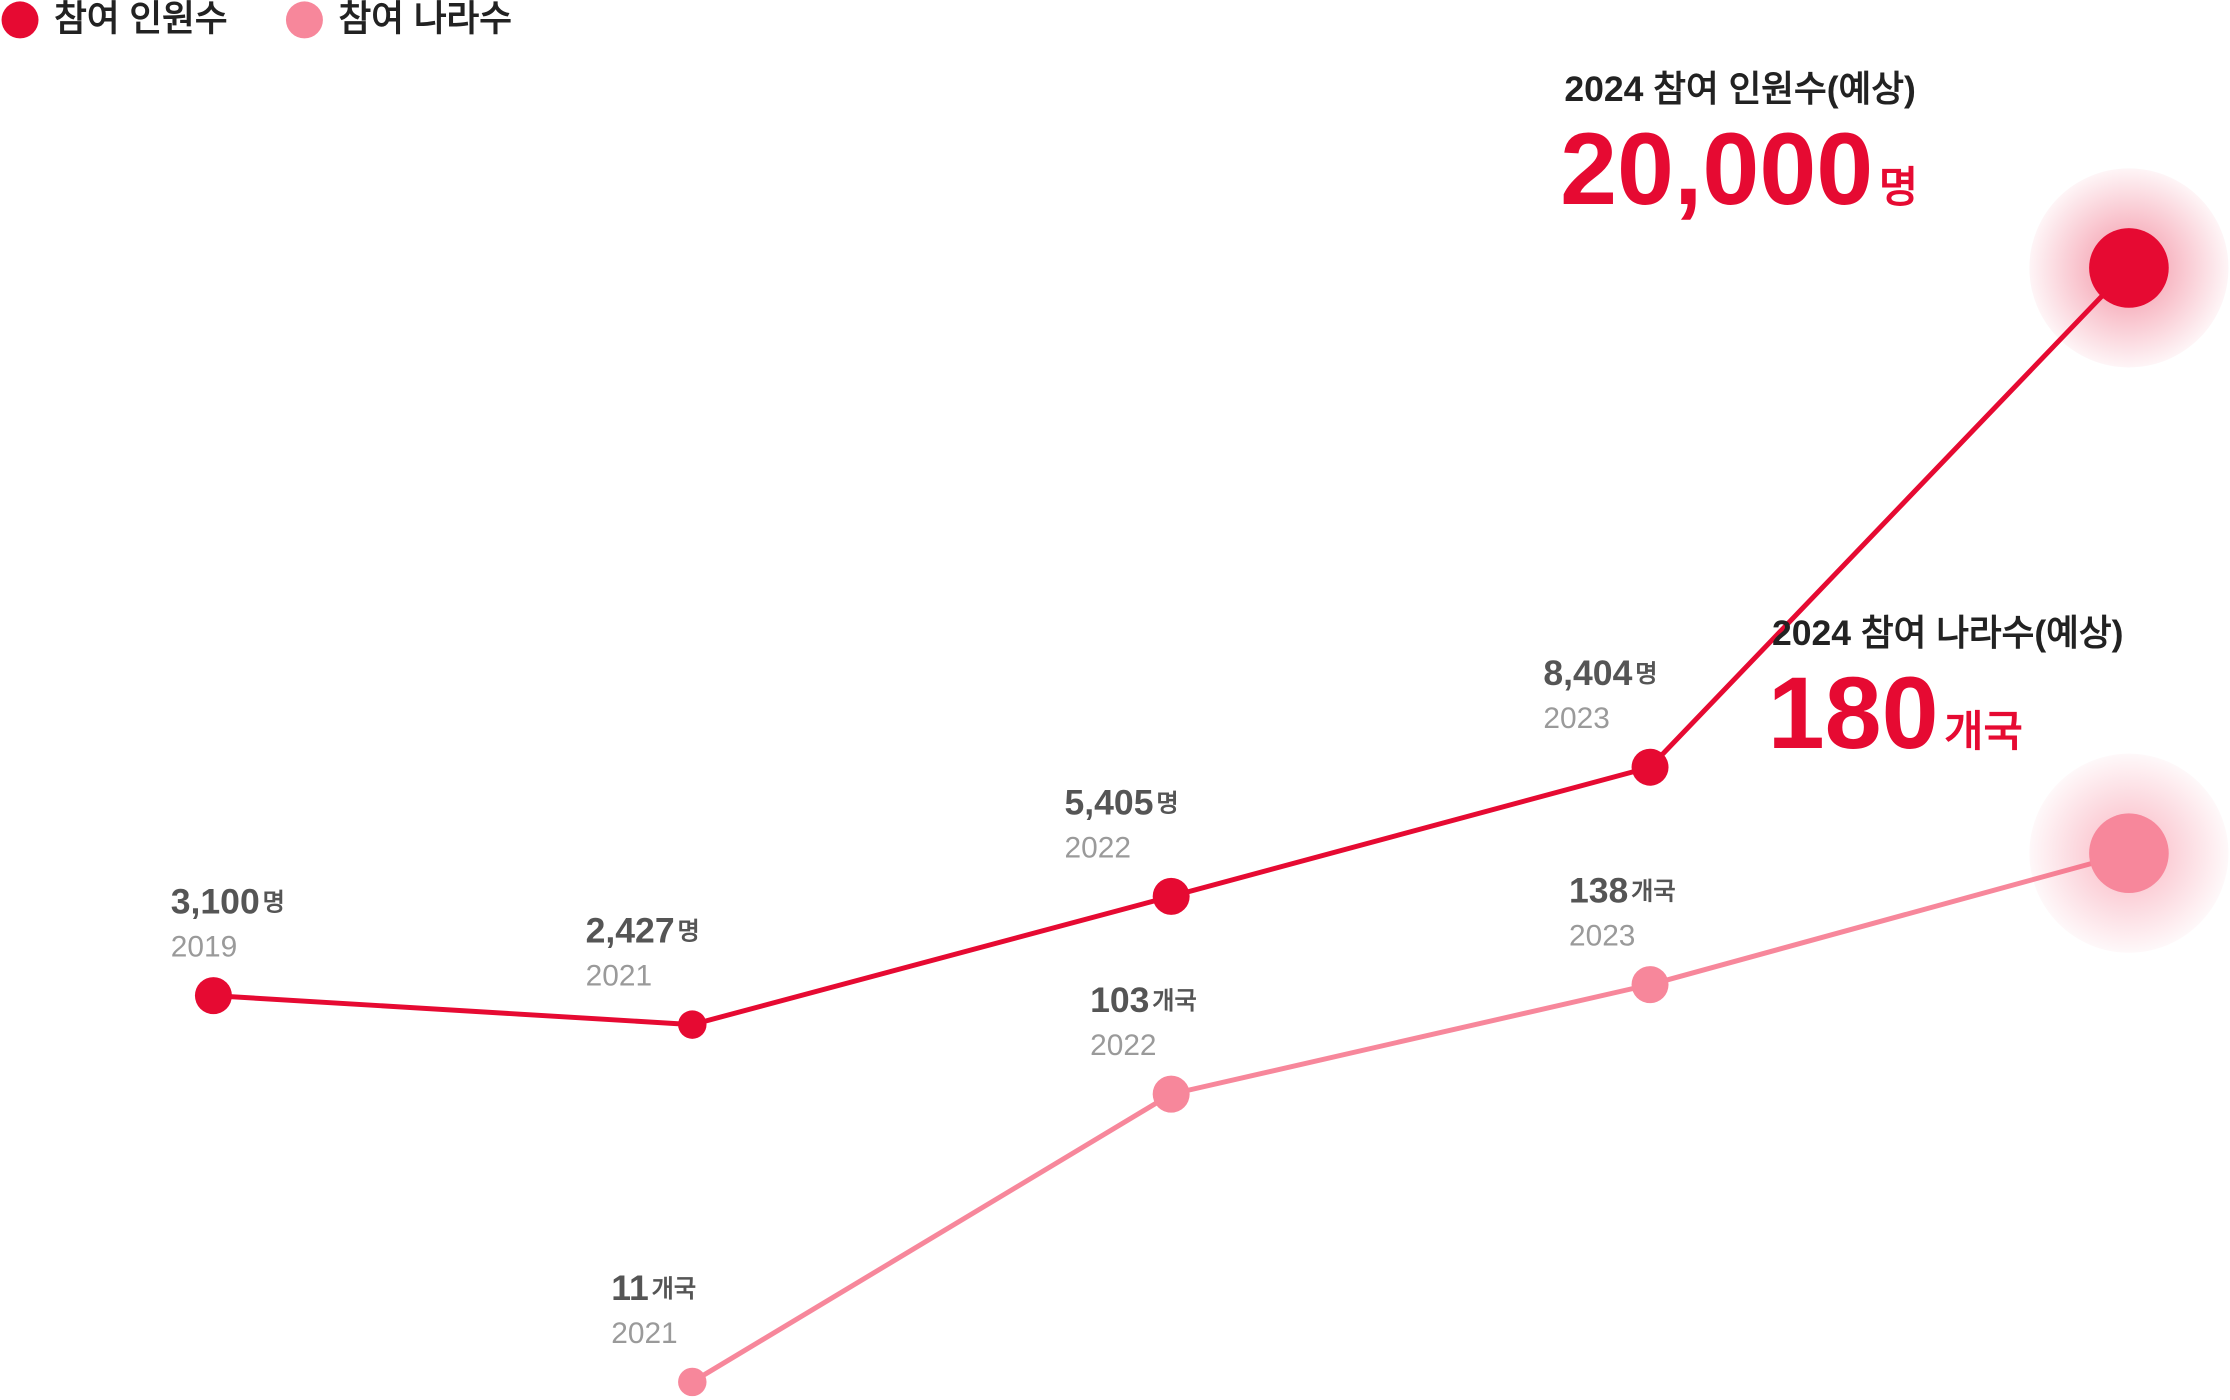  What do you see at coordinates (140, 19) in the screenshot?
I see `legend-label: 참여 인원수` at bounding box center [140, 19].